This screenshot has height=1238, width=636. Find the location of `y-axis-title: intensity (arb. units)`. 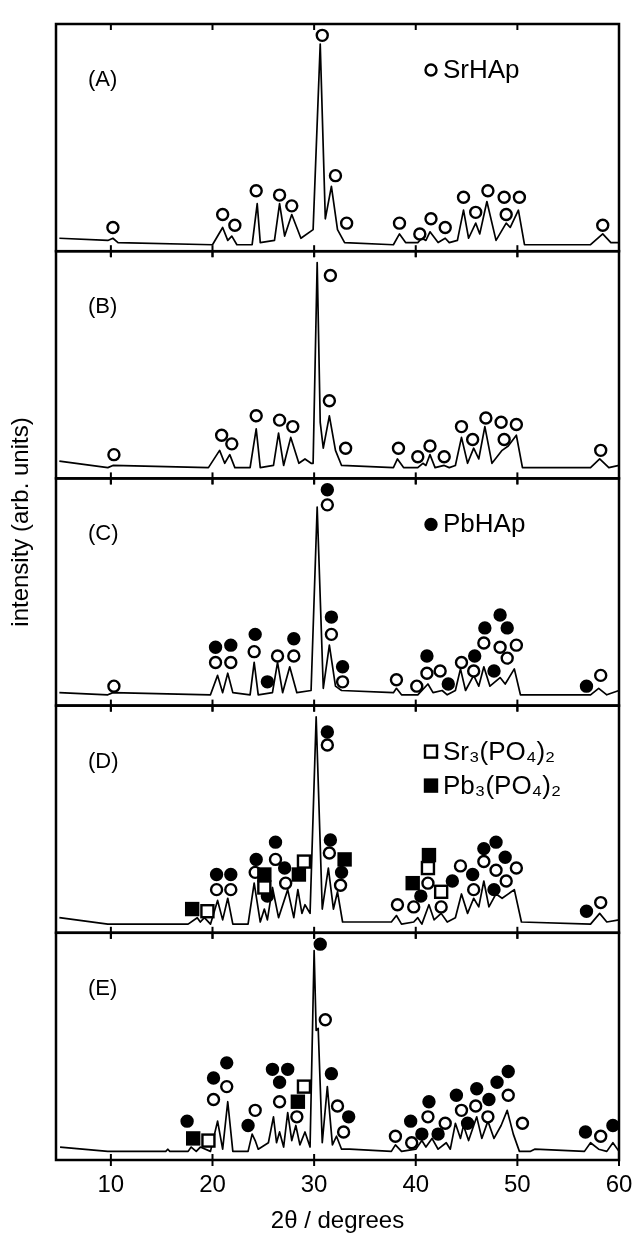

y-axis-title: intensity (arb. units) is located at coordinates (19, 522).